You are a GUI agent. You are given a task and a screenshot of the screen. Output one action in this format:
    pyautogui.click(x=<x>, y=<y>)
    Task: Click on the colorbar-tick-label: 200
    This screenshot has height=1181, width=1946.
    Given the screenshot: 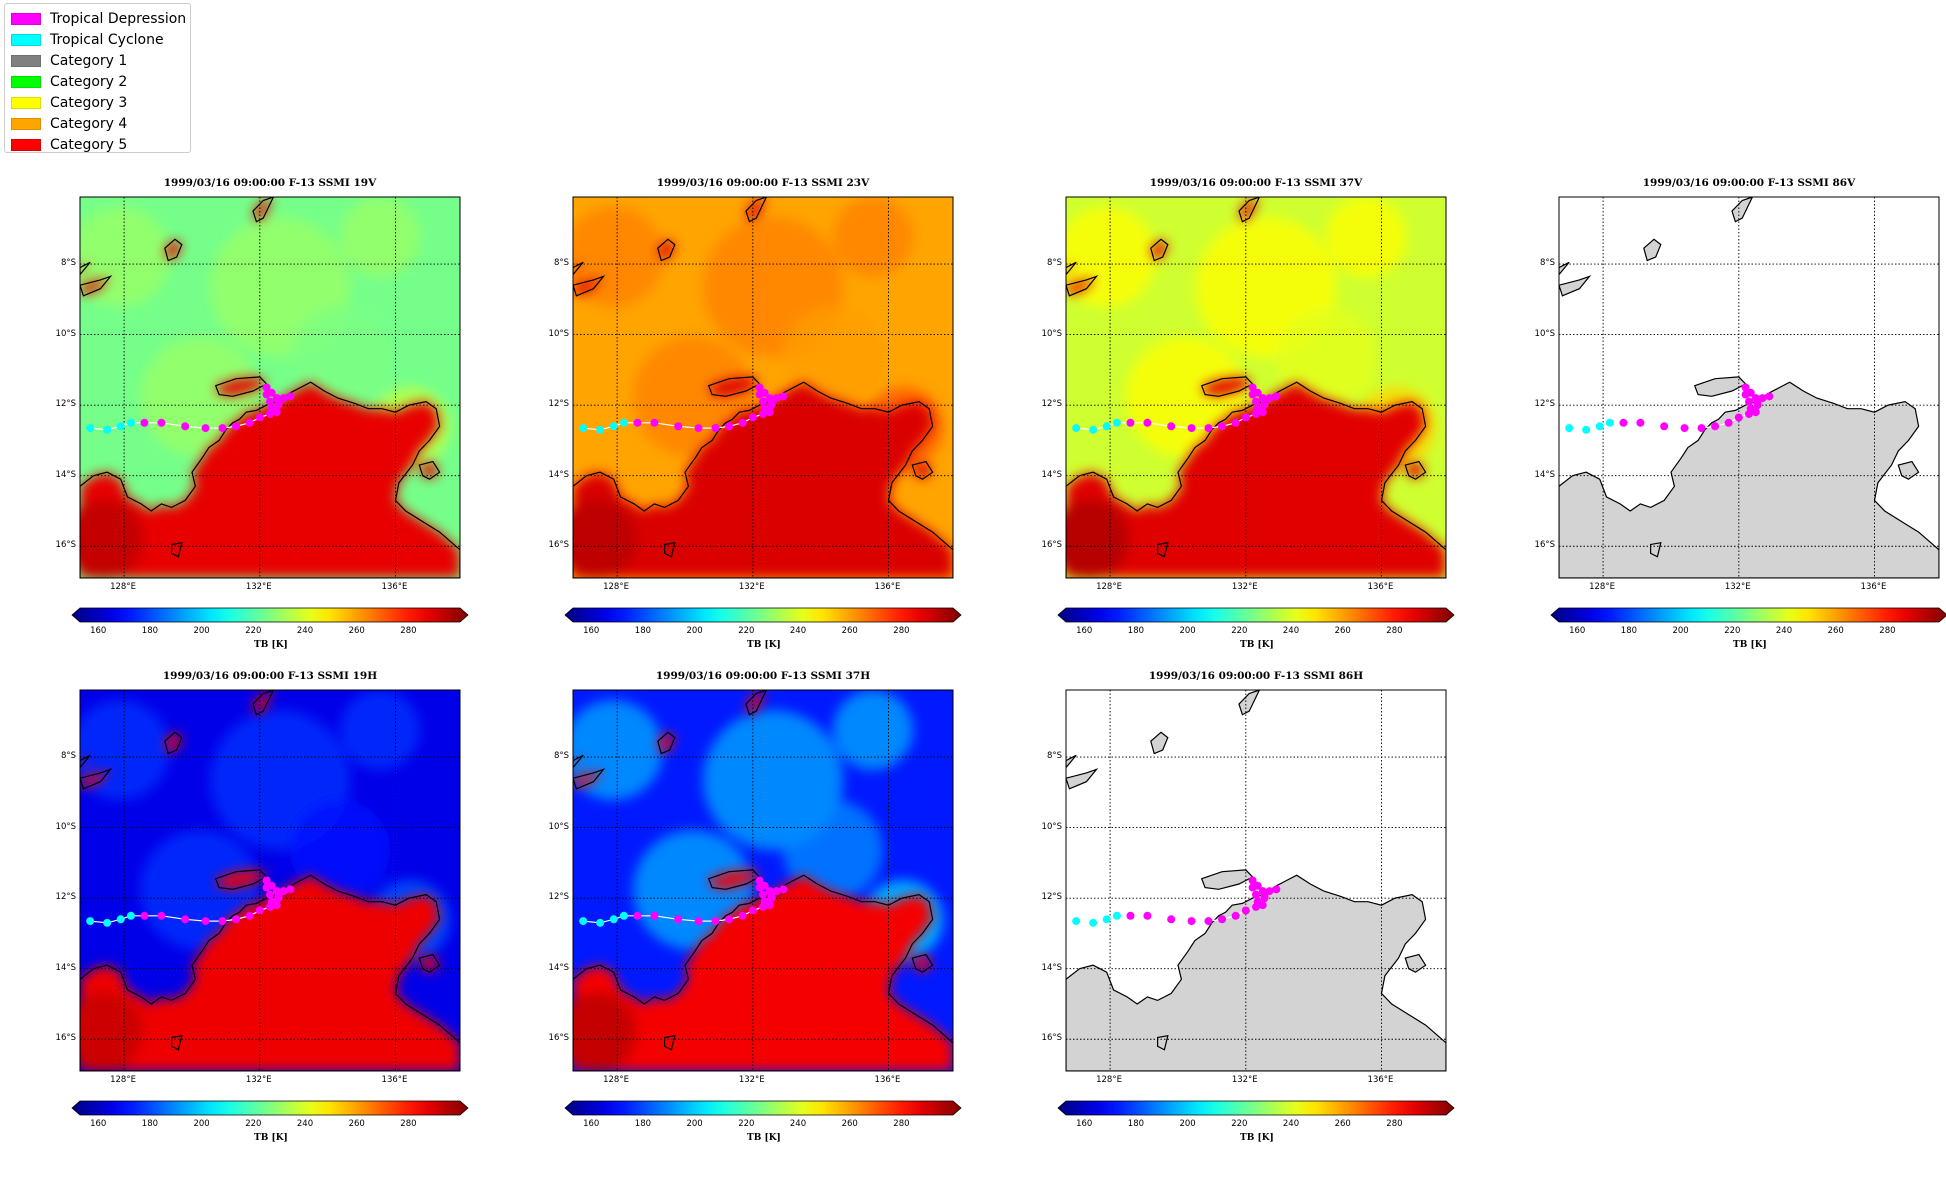 What is the action you would take?
    pyautogui.click(x=694, y=1124)
    